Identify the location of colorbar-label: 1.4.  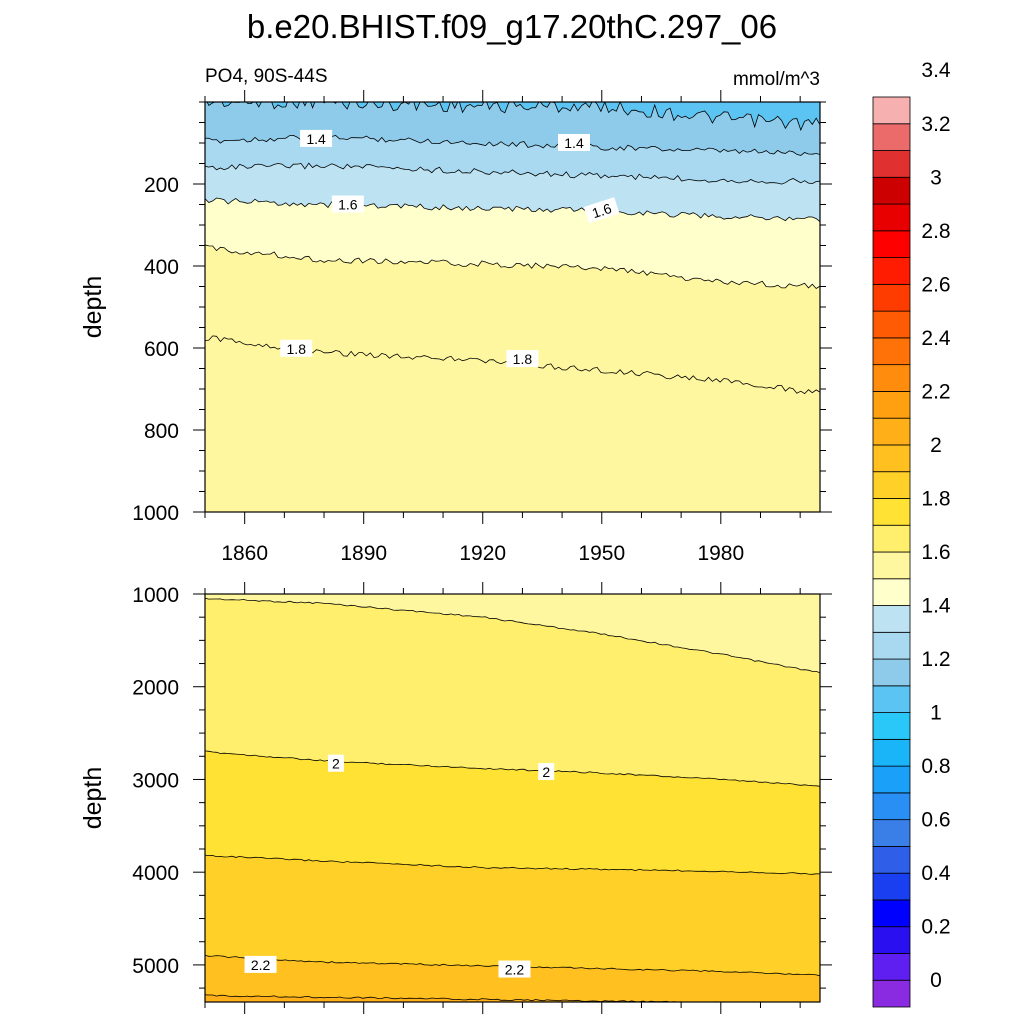
(936, 606).